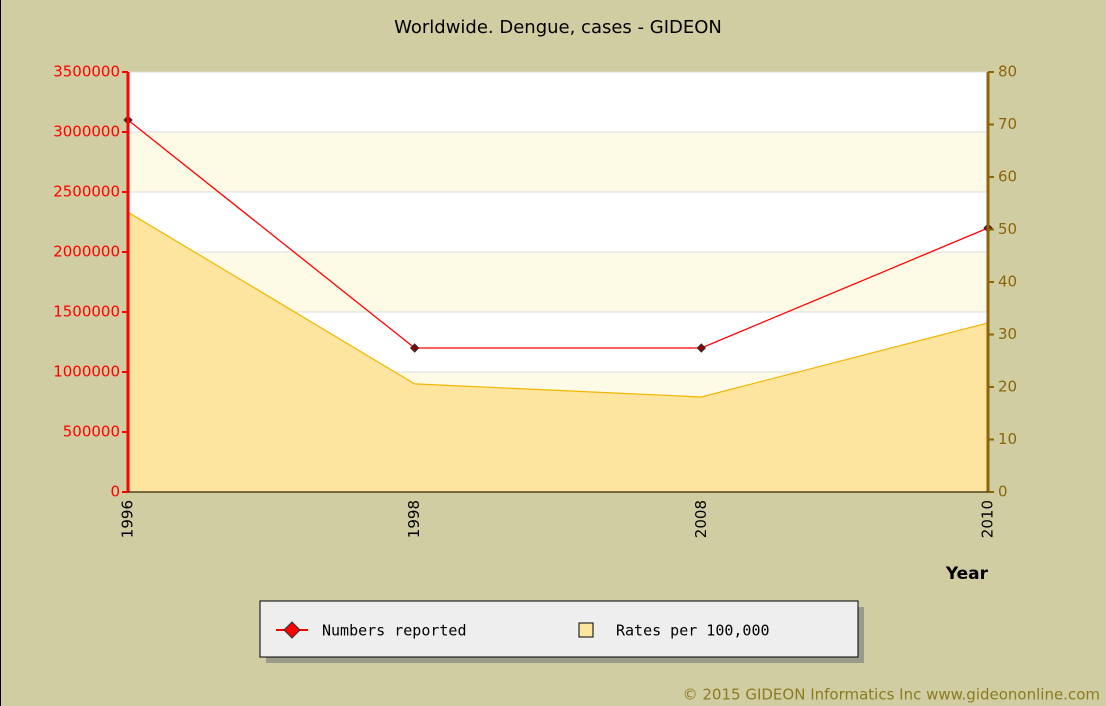  What do you see at coordinates (1007, 334) in the screenshot?
I see `y2-tick-label: 30` at bounding box center [1007, 334].